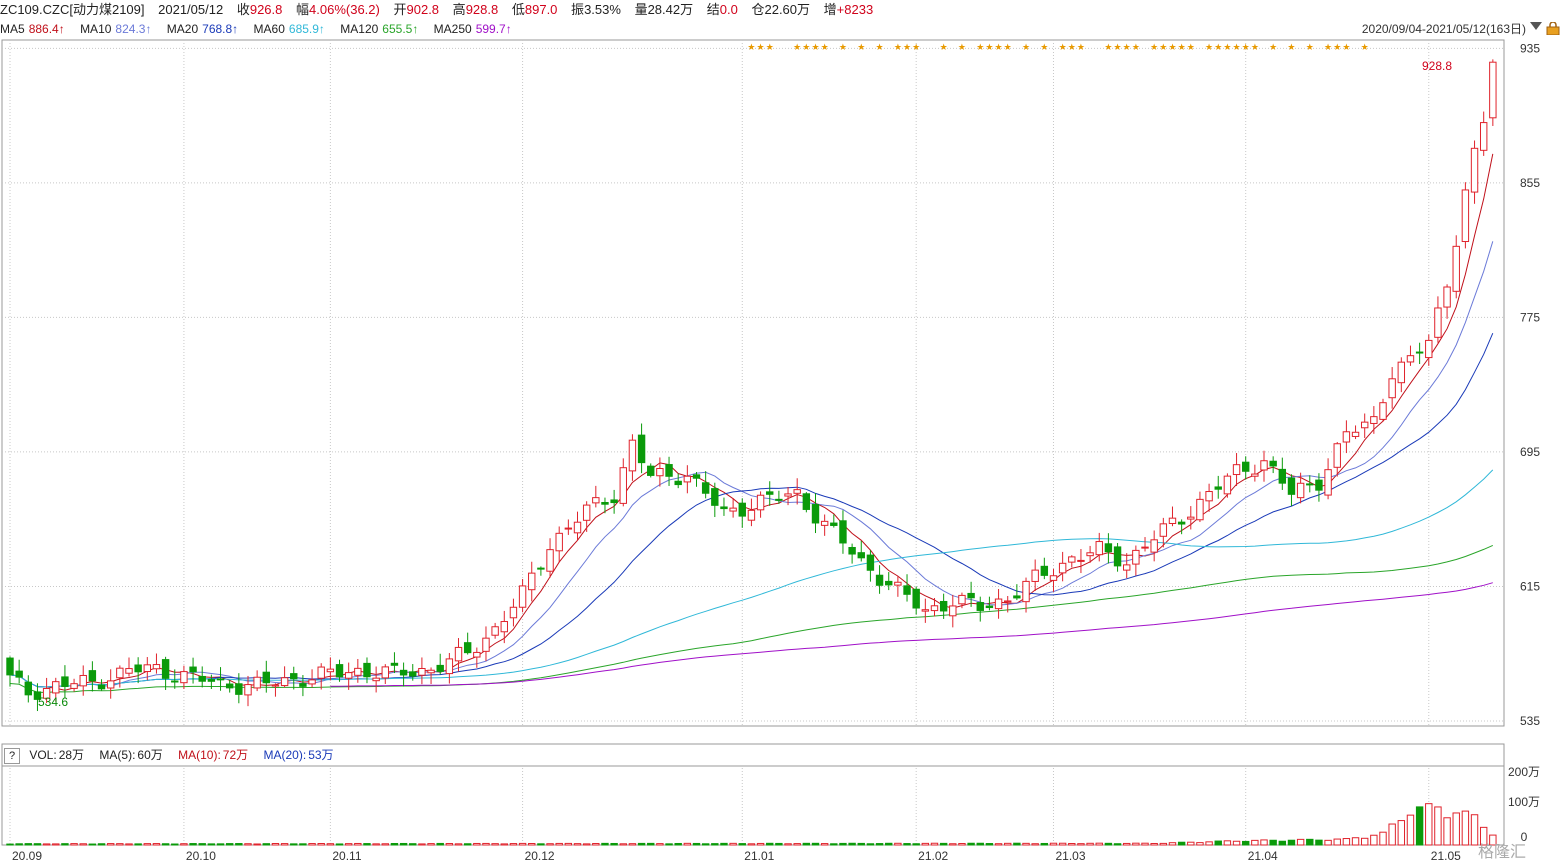 The image size is (1566, 866). What do you see at coordinates (848, 9) in the screenshot?
I see `oi-change-quote: 增+8233` at bounding box center [848, 9].